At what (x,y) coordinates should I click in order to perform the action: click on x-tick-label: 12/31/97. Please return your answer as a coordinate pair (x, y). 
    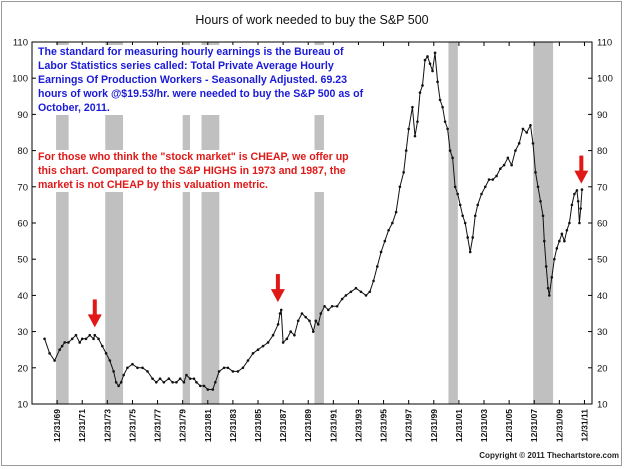
    Looking at the image, I should click on (409, 425).